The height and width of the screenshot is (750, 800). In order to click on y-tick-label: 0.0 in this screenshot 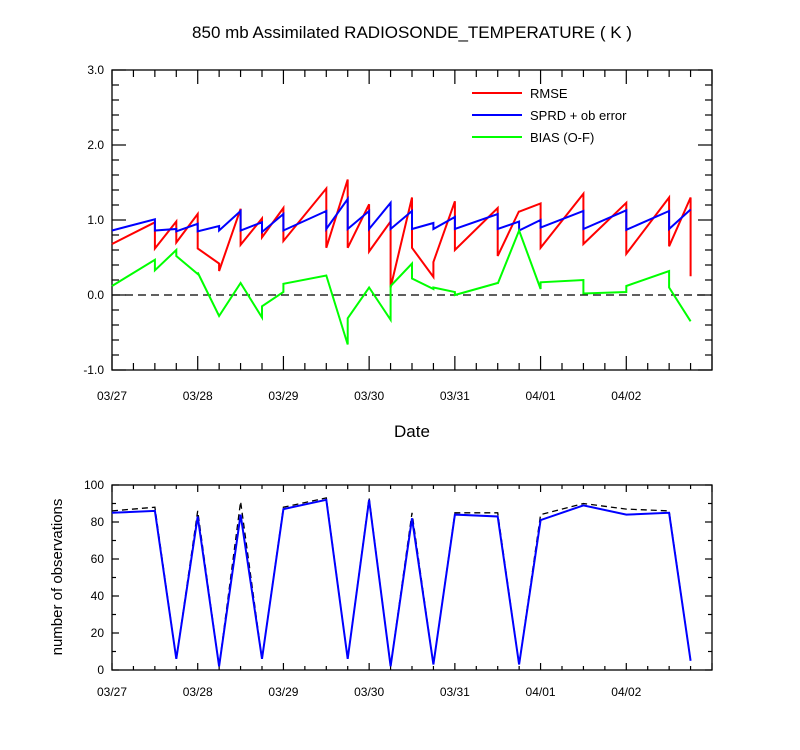, I will do `click(95, 295)`.